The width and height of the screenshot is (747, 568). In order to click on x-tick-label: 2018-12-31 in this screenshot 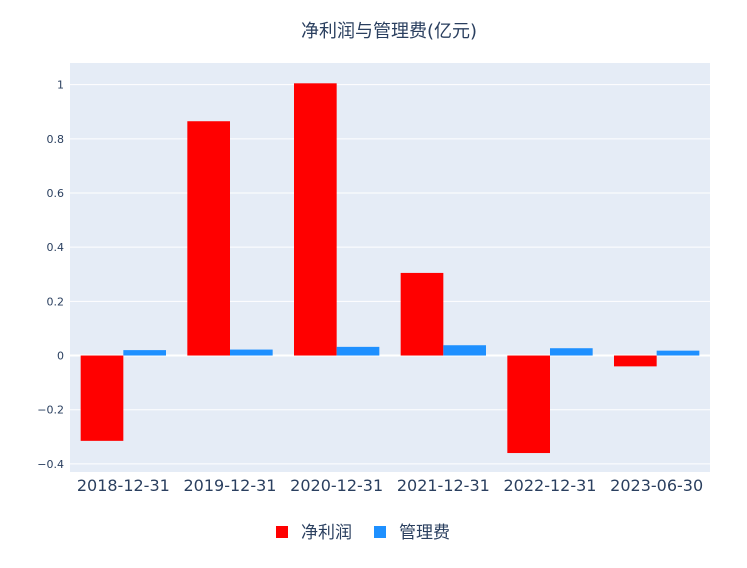, I will do `click(123, 485)`.